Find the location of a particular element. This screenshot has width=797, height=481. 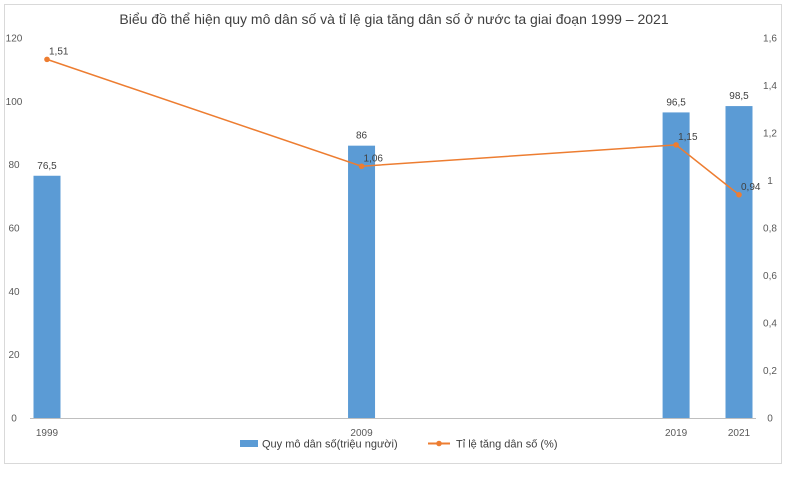

x-tick-label: 2021 is located at coordinates (739, 433).